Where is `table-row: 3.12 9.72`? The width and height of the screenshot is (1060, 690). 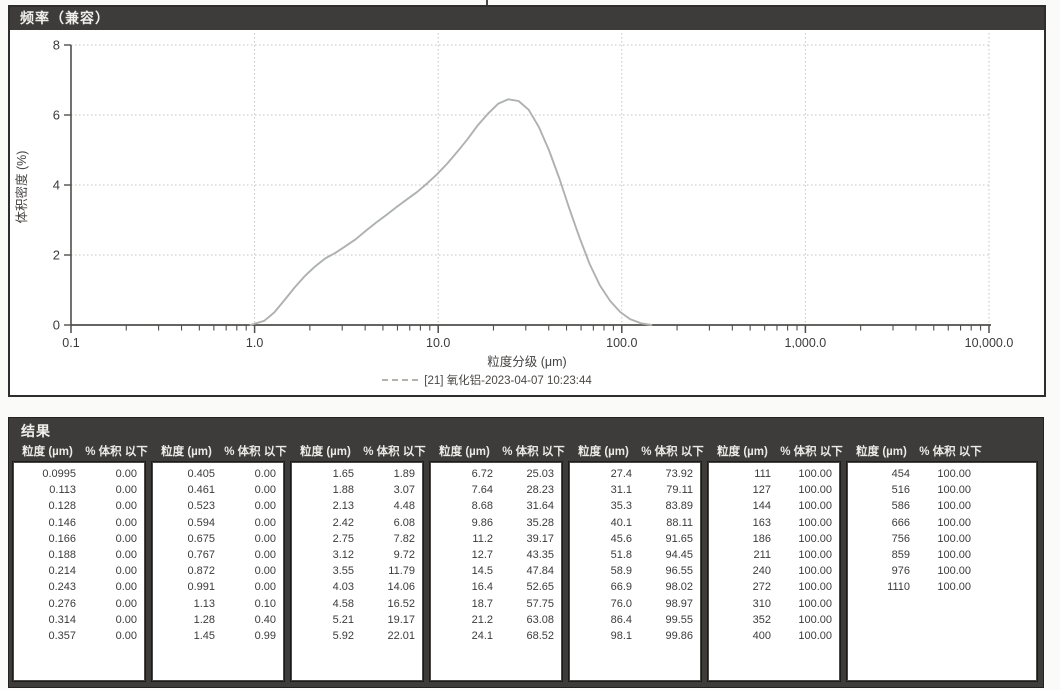 table-row: 3.12 9.72 is located at coordinates (358, 555).